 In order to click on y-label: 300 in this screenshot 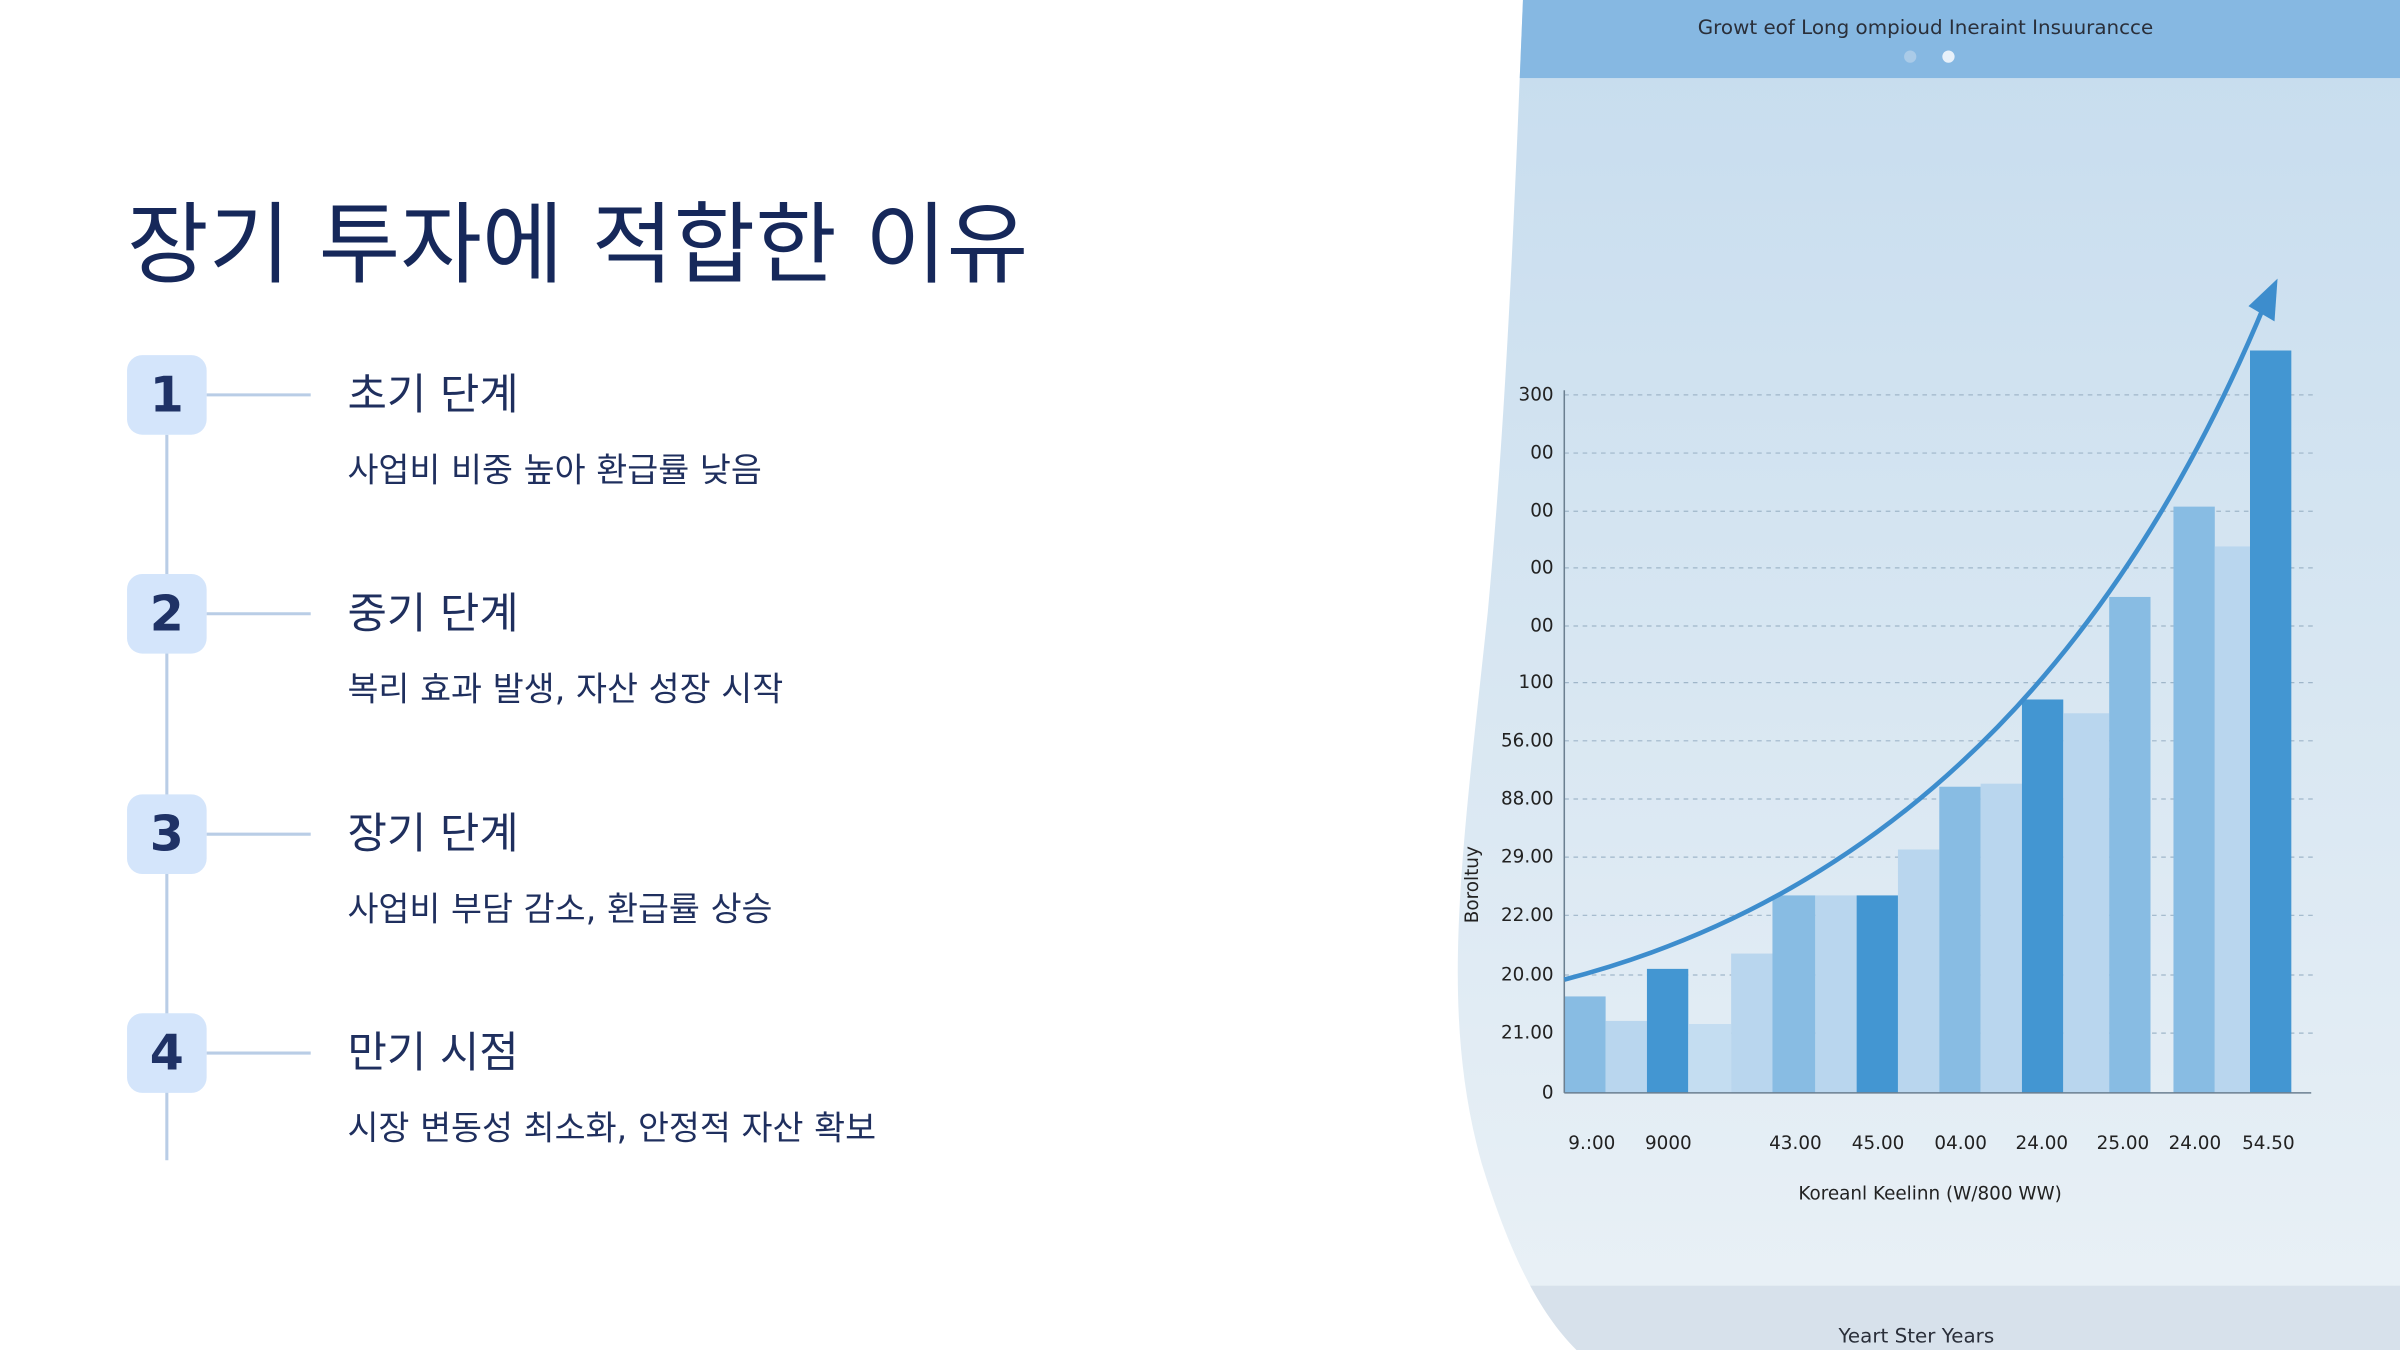, I will do `click(1536, 394)`.